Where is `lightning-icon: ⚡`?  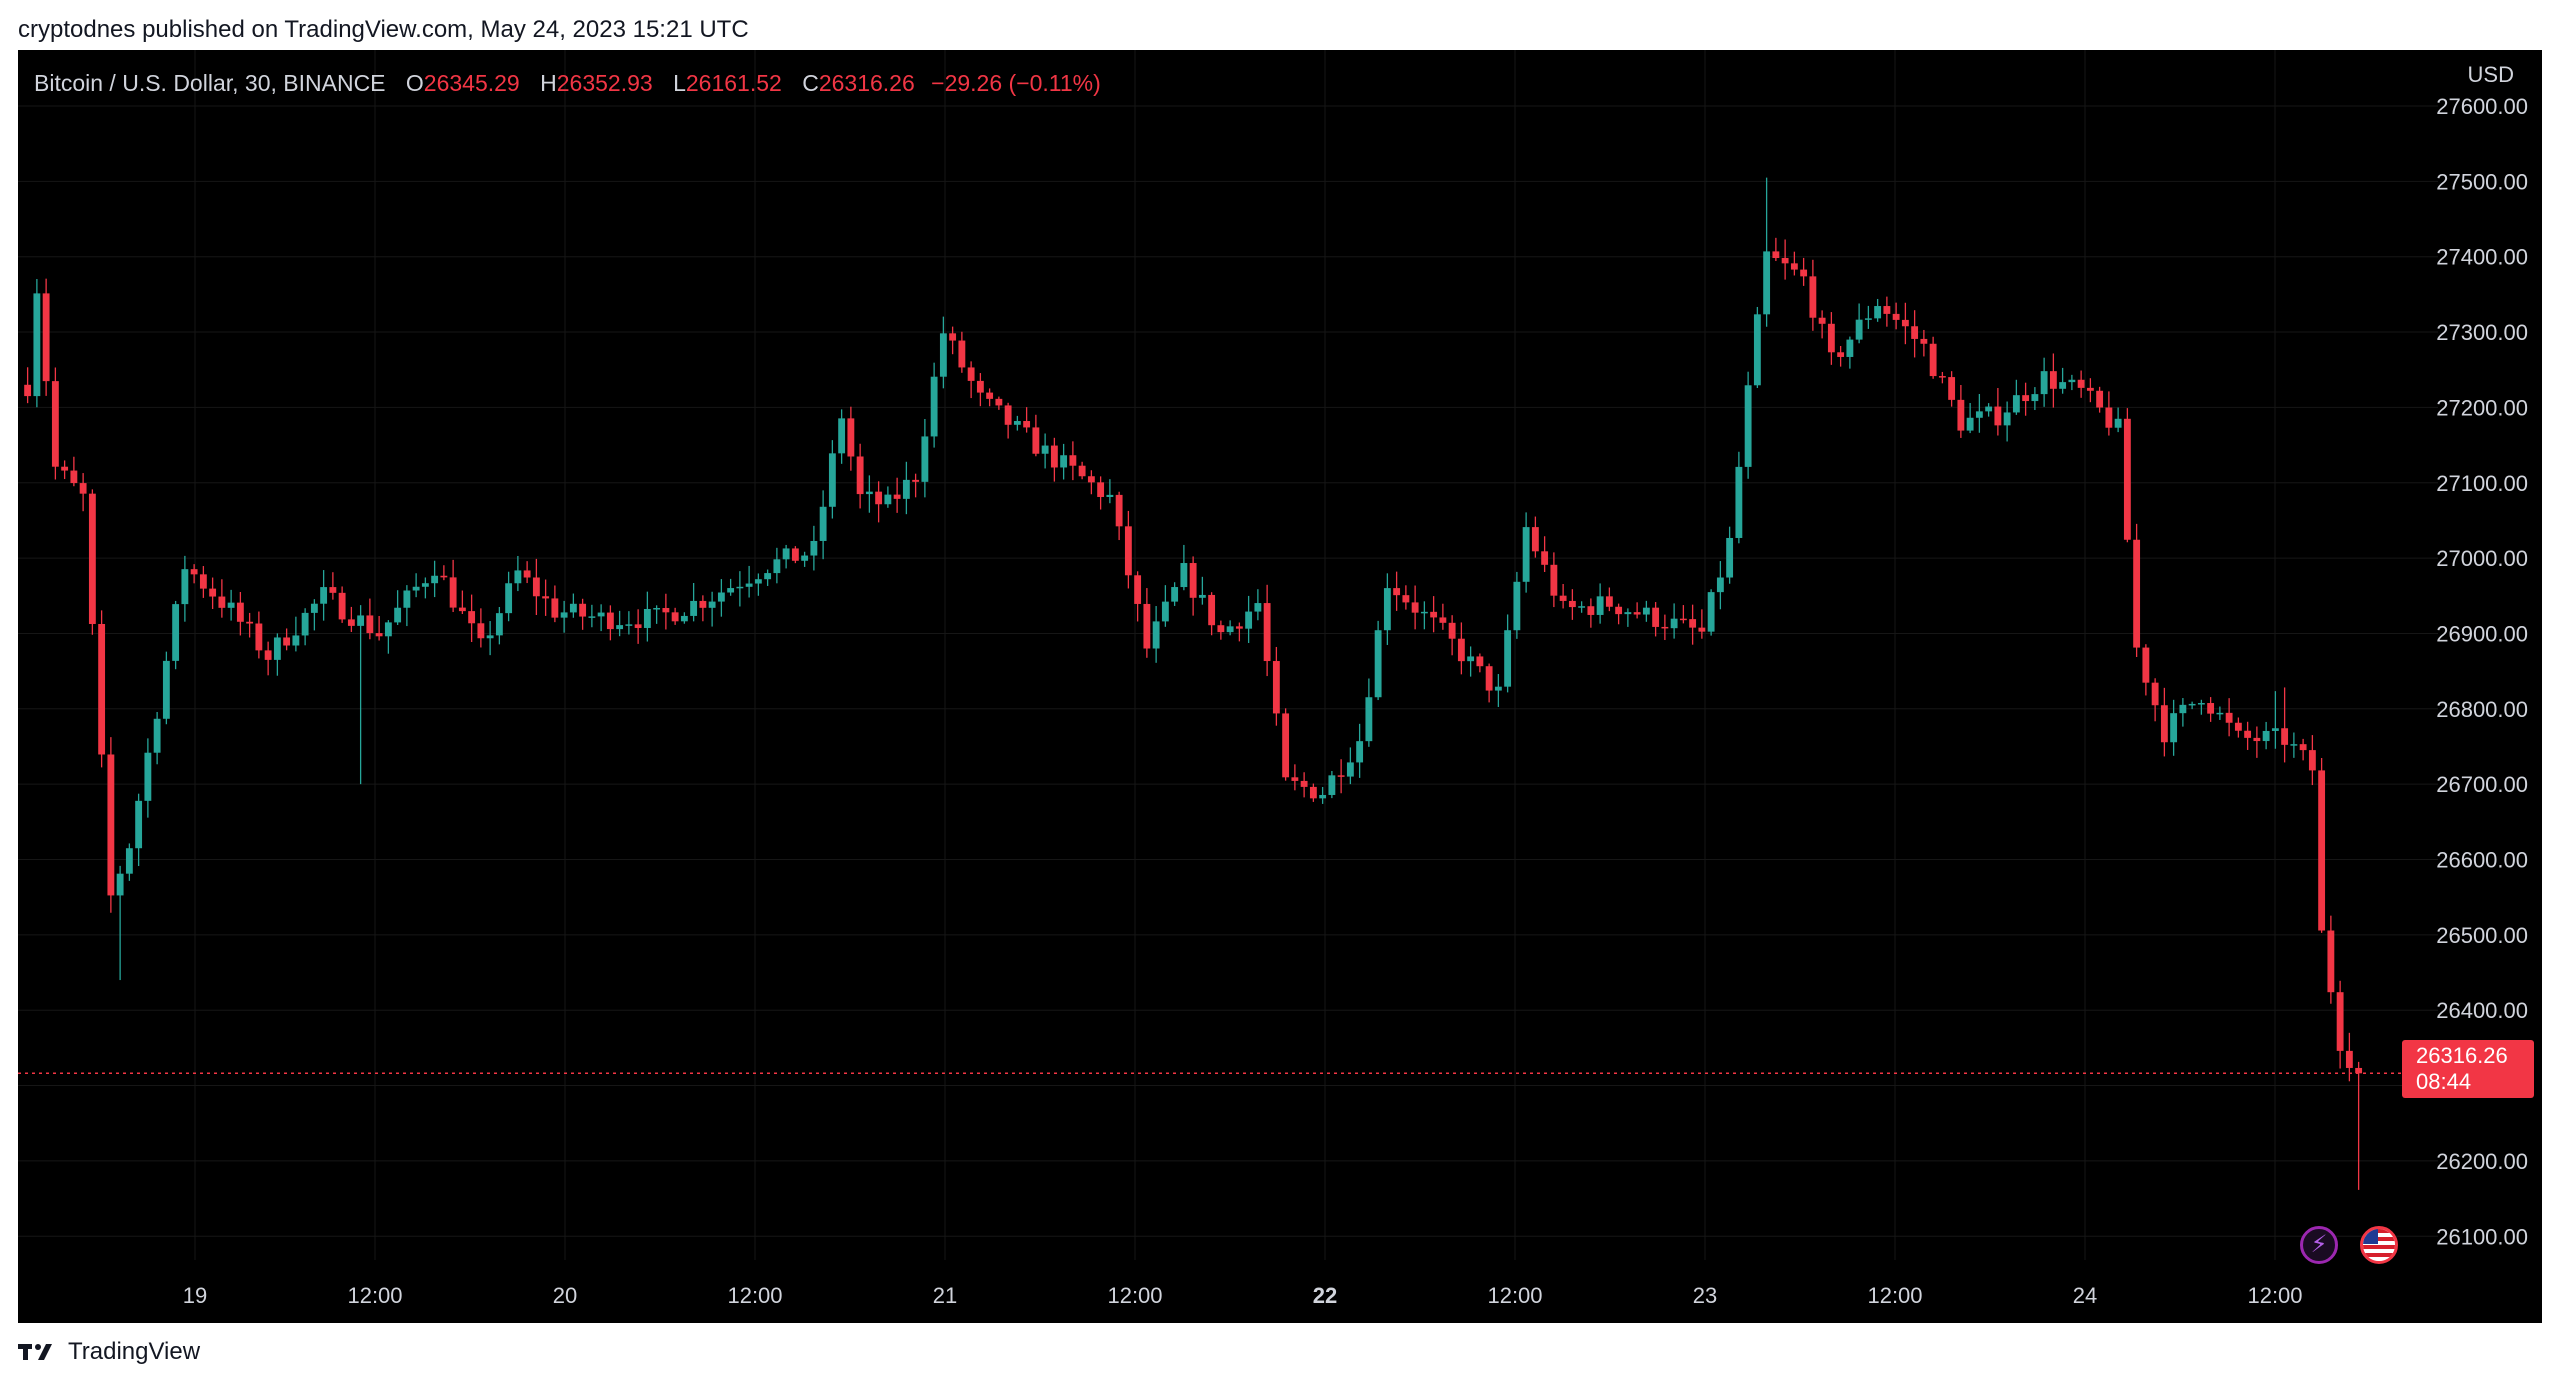
lightning-icon: ⚡ is located at coordinates (2319, 1245).